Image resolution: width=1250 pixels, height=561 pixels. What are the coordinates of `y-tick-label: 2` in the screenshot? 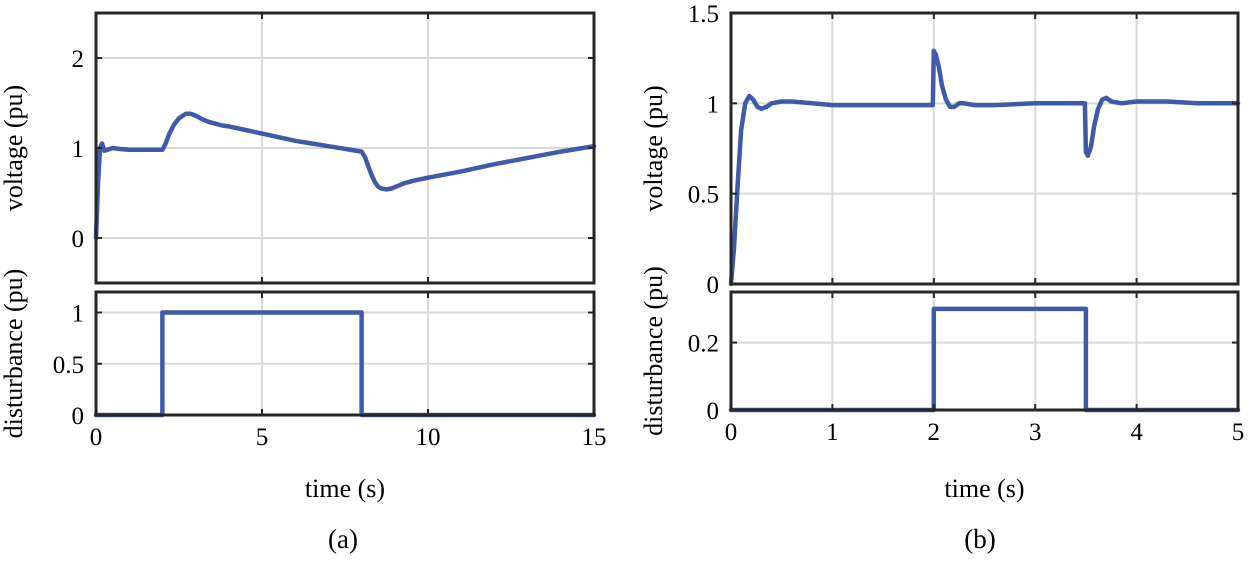 It's located at (78, 59).